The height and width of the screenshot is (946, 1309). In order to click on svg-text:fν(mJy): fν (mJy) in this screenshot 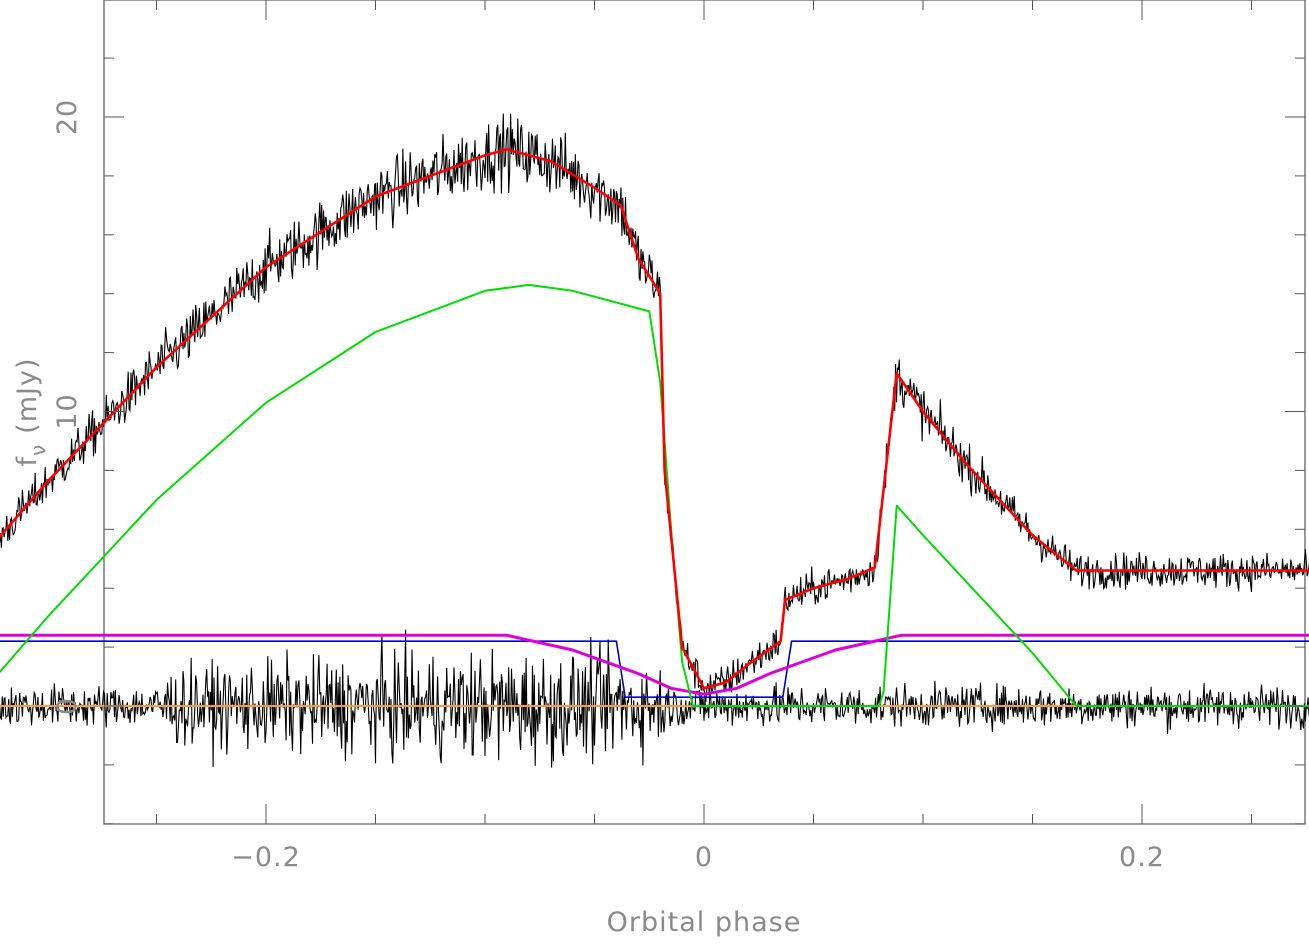, I will do `click(31, 412)`.